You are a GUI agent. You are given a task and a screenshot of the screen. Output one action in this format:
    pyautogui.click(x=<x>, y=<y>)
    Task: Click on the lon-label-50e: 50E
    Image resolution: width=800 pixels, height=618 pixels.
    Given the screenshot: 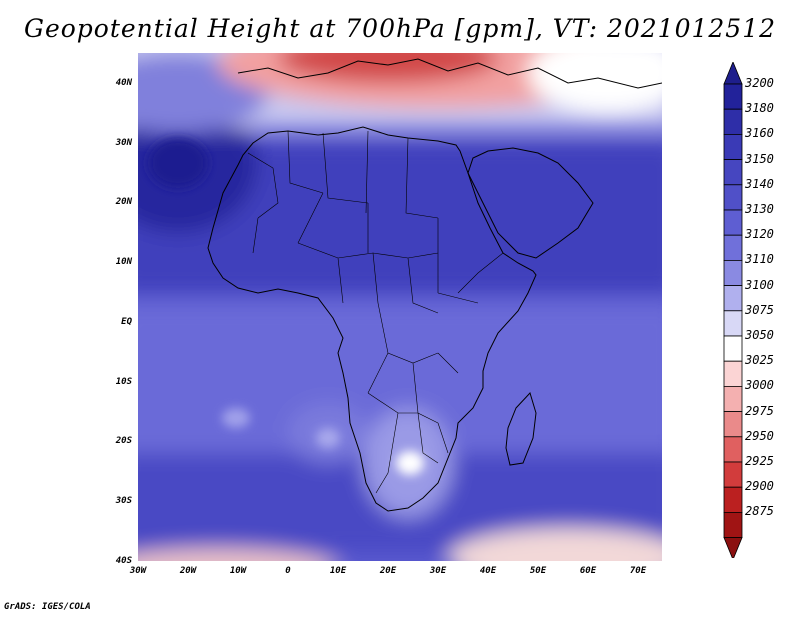 What is the action you would take?
    pyautogui.click(x=538, y=571)
    